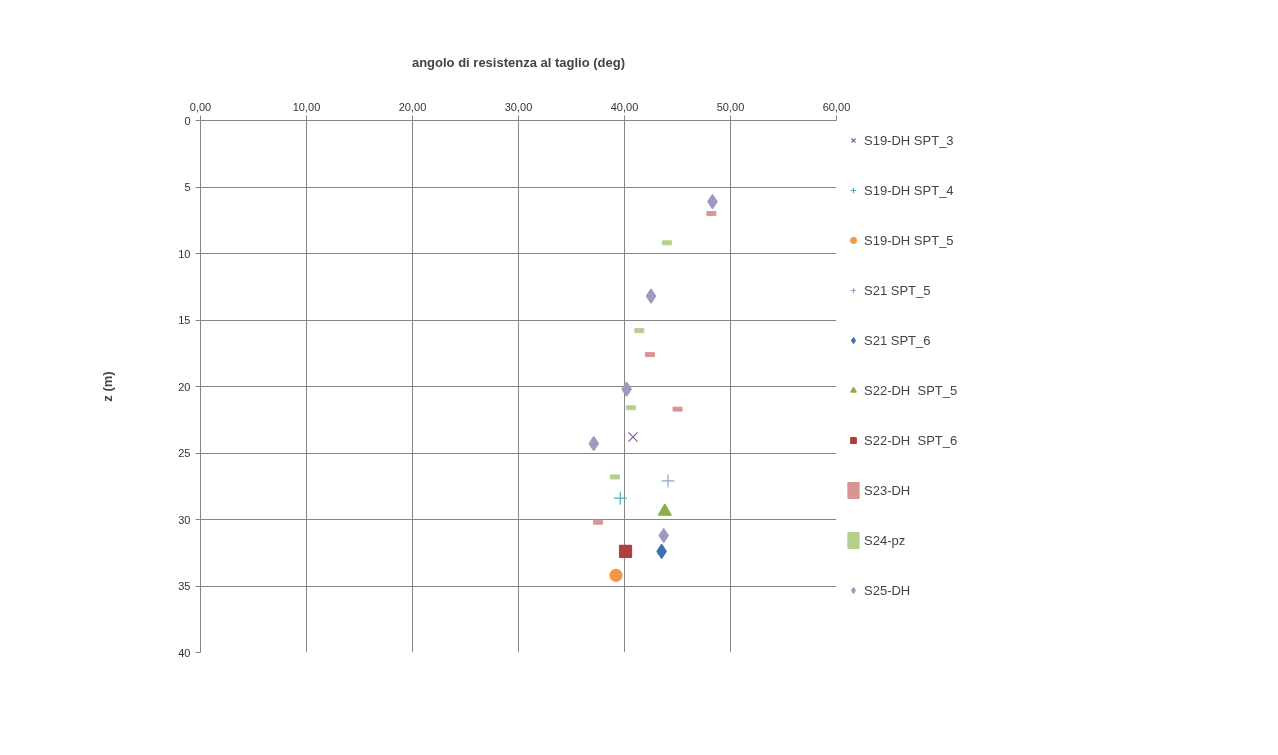 Image resolution: width=1278 pixels, height=755 pixels. I want to click on legend-label: S21 SPT_5, so click(898, 290).